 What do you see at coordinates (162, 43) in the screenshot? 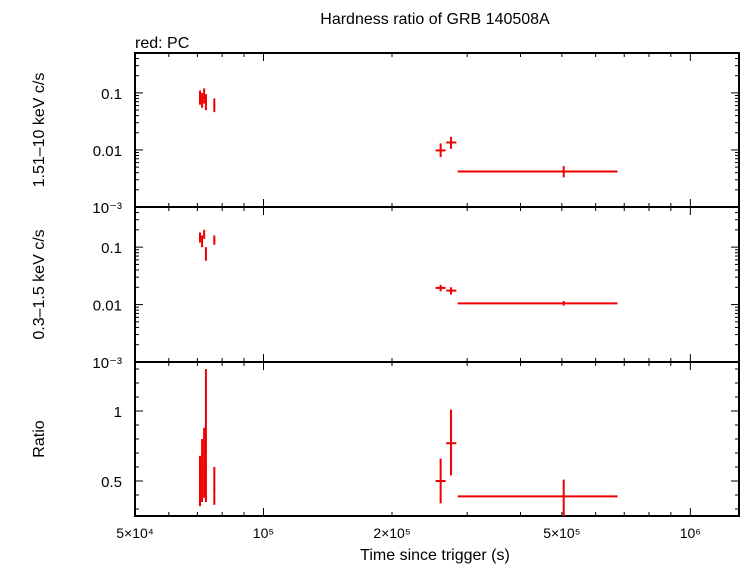
I see `chart-subtitle: red: PC` at bounding box center [162, 43].